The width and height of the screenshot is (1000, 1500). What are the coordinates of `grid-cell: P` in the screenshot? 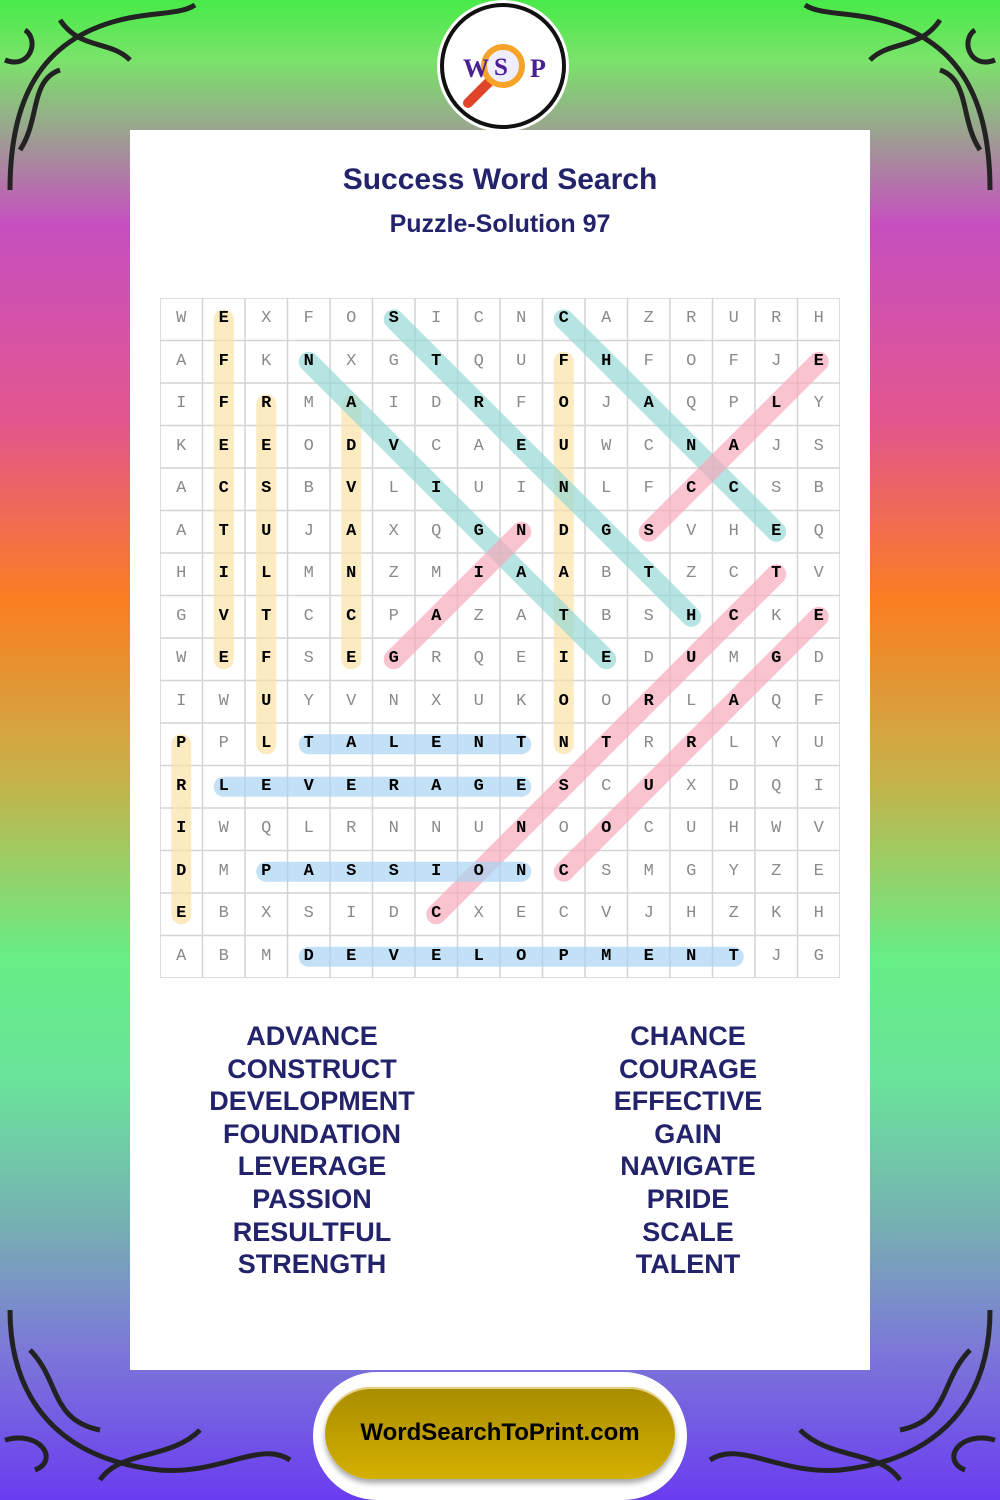 It's located at (223, 743).